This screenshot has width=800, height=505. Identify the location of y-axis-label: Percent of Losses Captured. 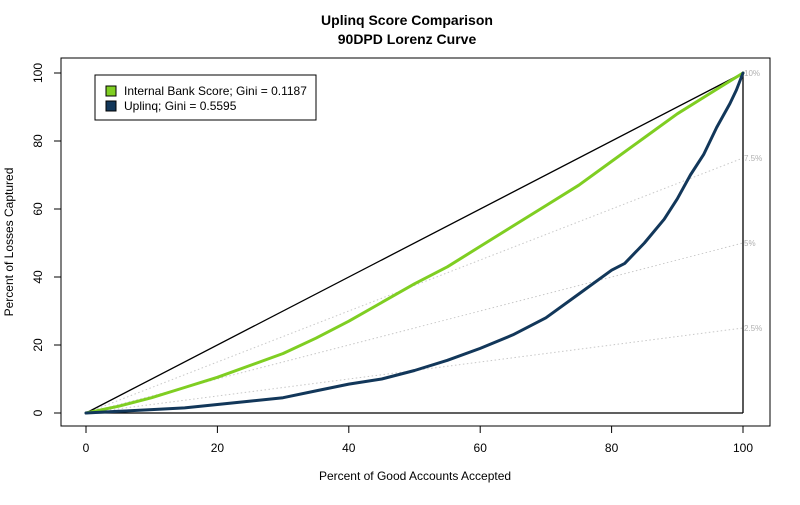
(9, 242).